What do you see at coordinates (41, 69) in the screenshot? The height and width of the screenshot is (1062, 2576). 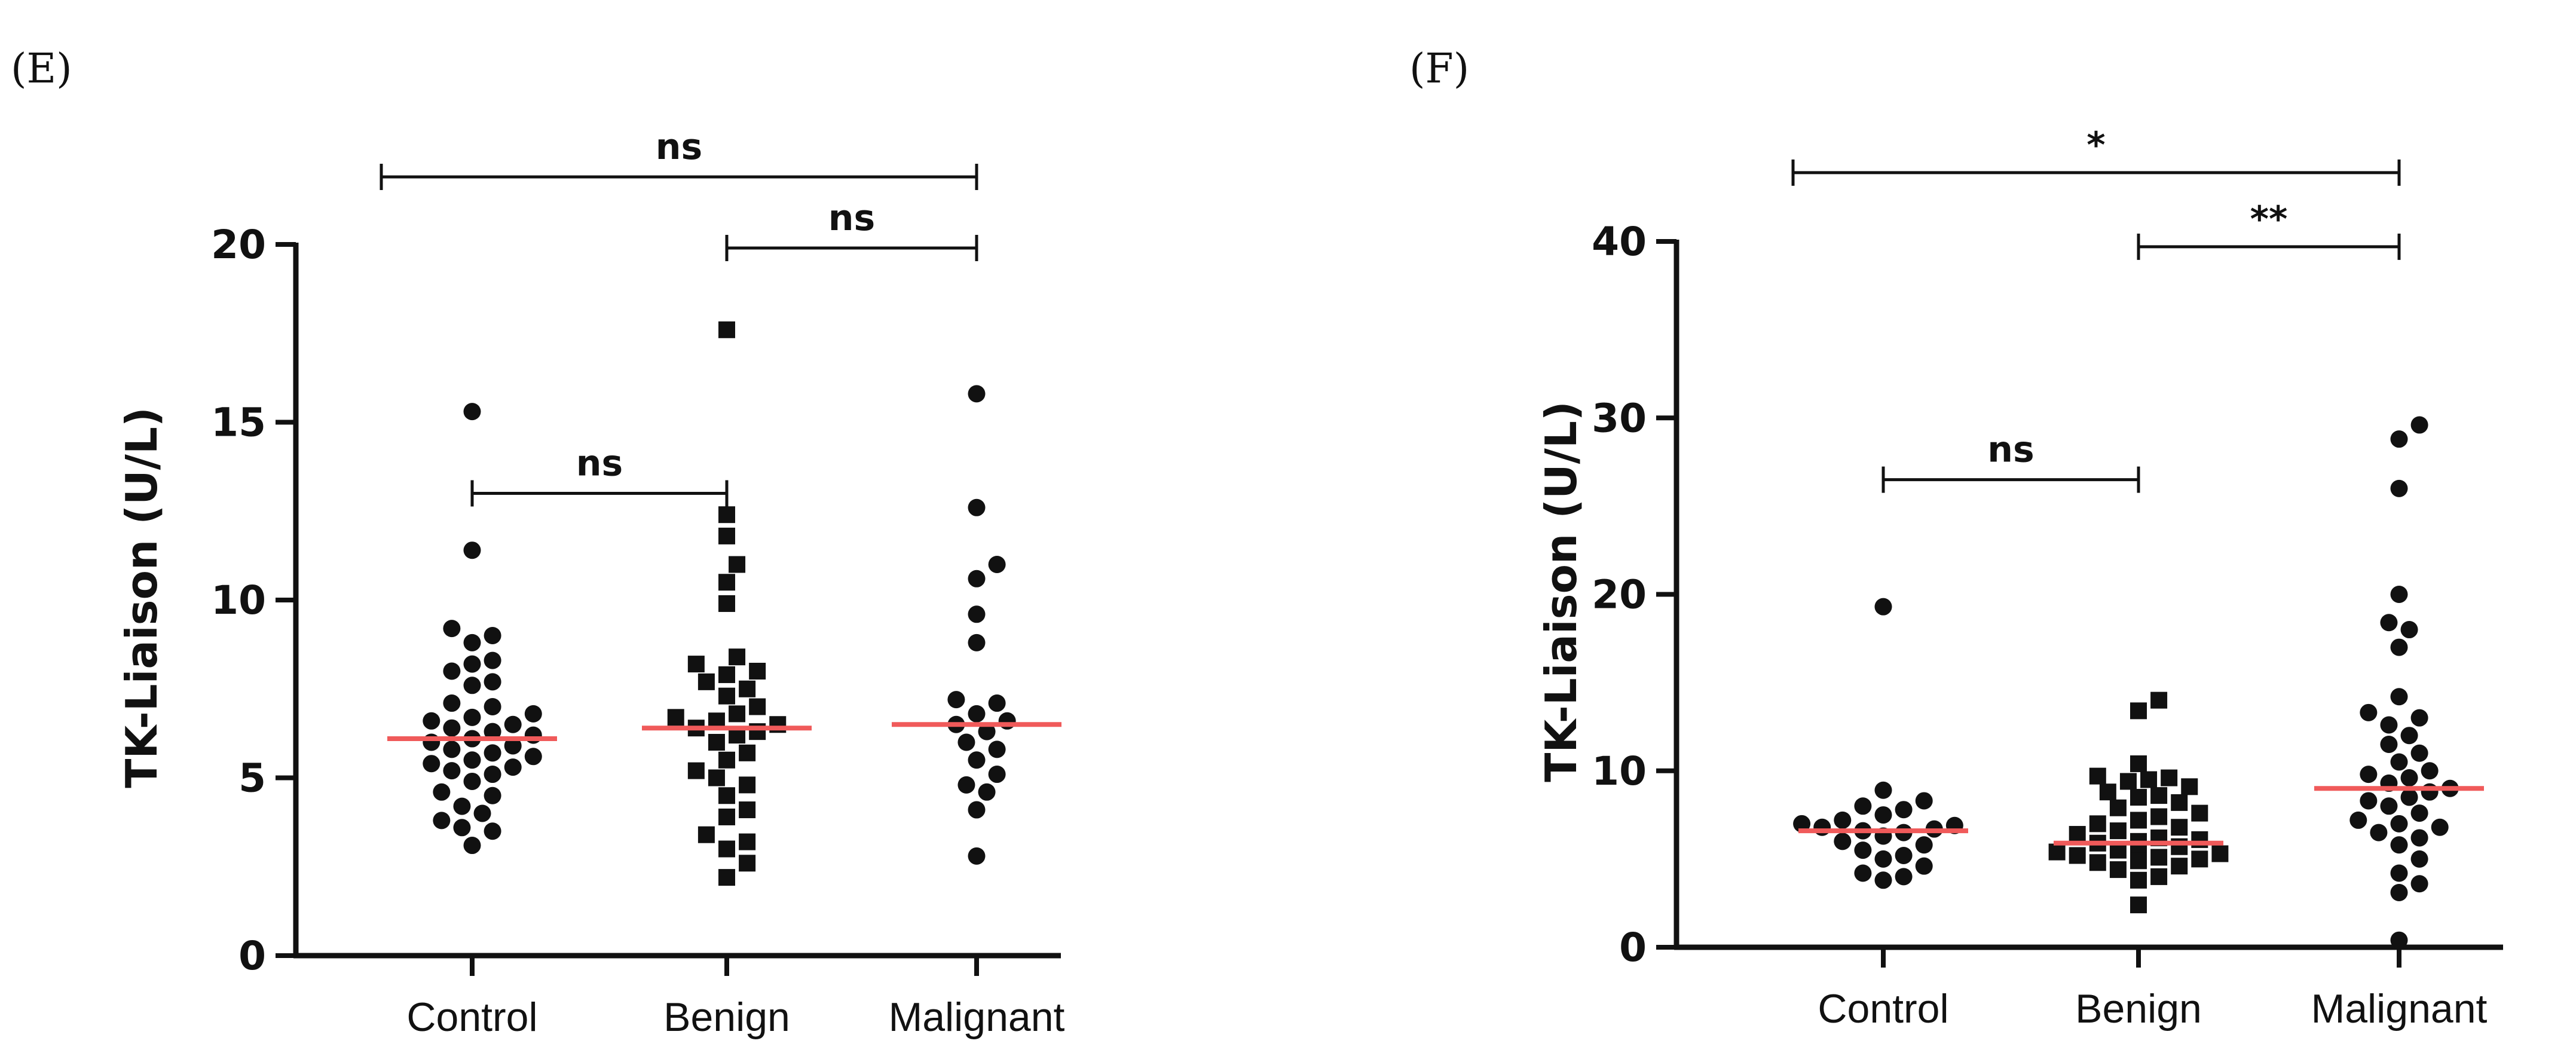 I see `panel-e-label: (E)` at bounding box center [41, 69].